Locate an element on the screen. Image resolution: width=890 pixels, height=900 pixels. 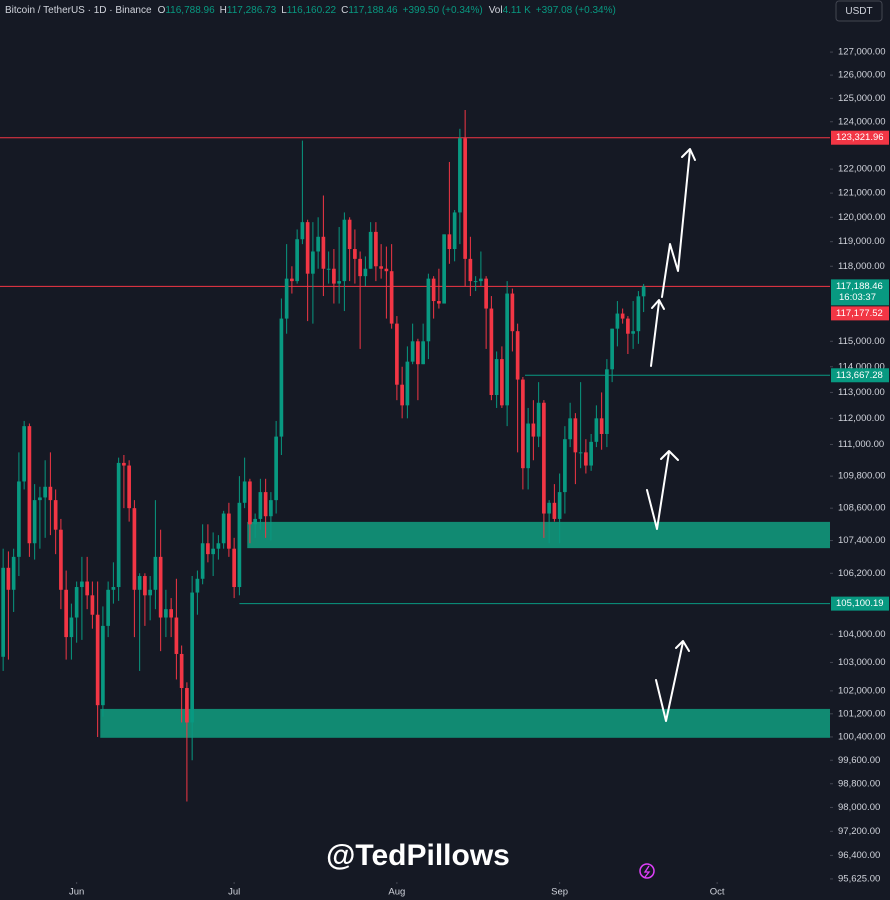
symbol: Bitcoin / TetherUS · 1D · Binance is located at coordinates (78, 10).